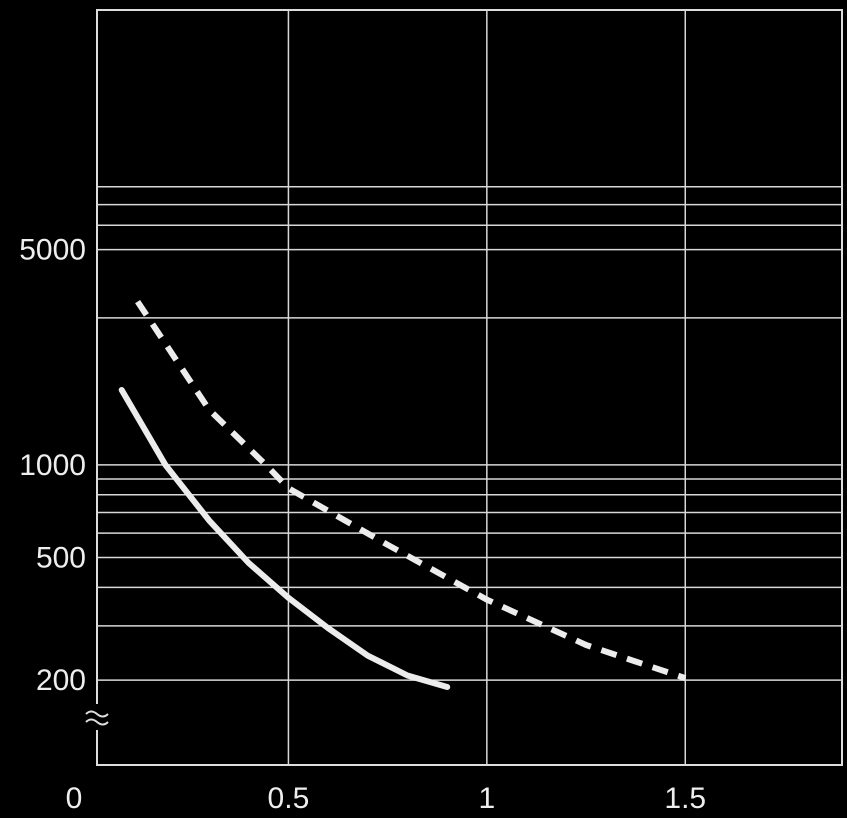  What do you see at coordinates (61, 680) in the screenshot?
I see `y-tick-label: 200` at bounding box center [61, 680].